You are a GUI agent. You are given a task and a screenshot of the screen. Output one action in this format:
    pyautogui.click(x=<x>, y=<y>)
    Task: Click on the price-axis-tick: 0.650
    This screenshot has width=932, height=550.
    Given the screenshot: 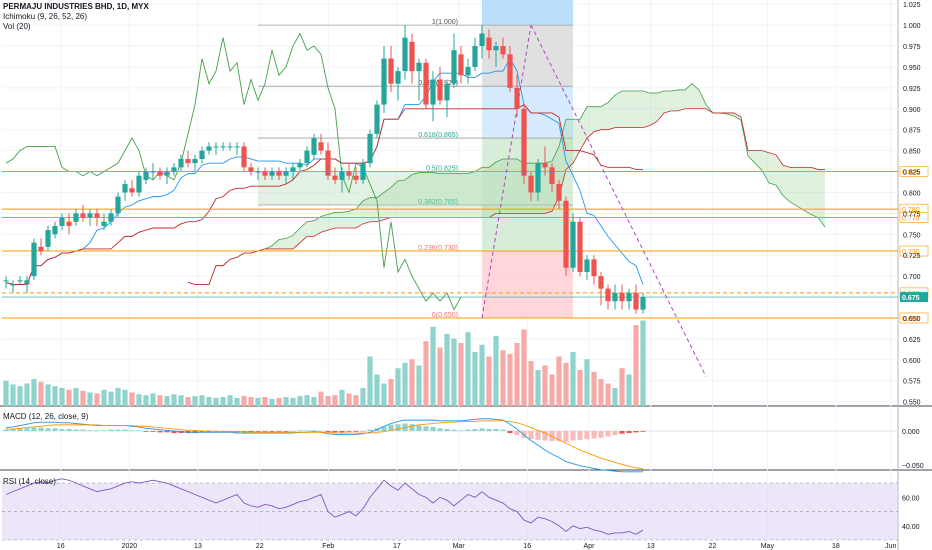 What is the action you would take?
    pyautogui.click(x=912, y=319)
    